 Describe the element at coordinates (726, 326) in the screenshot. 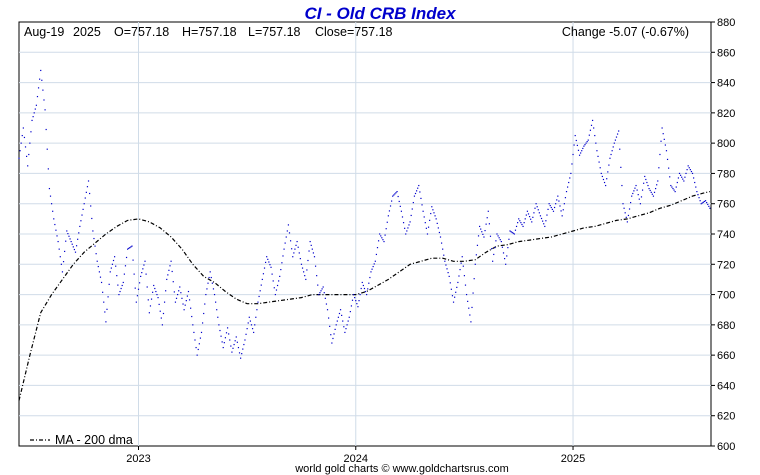

I see `y-tick-label: 680` at that location.